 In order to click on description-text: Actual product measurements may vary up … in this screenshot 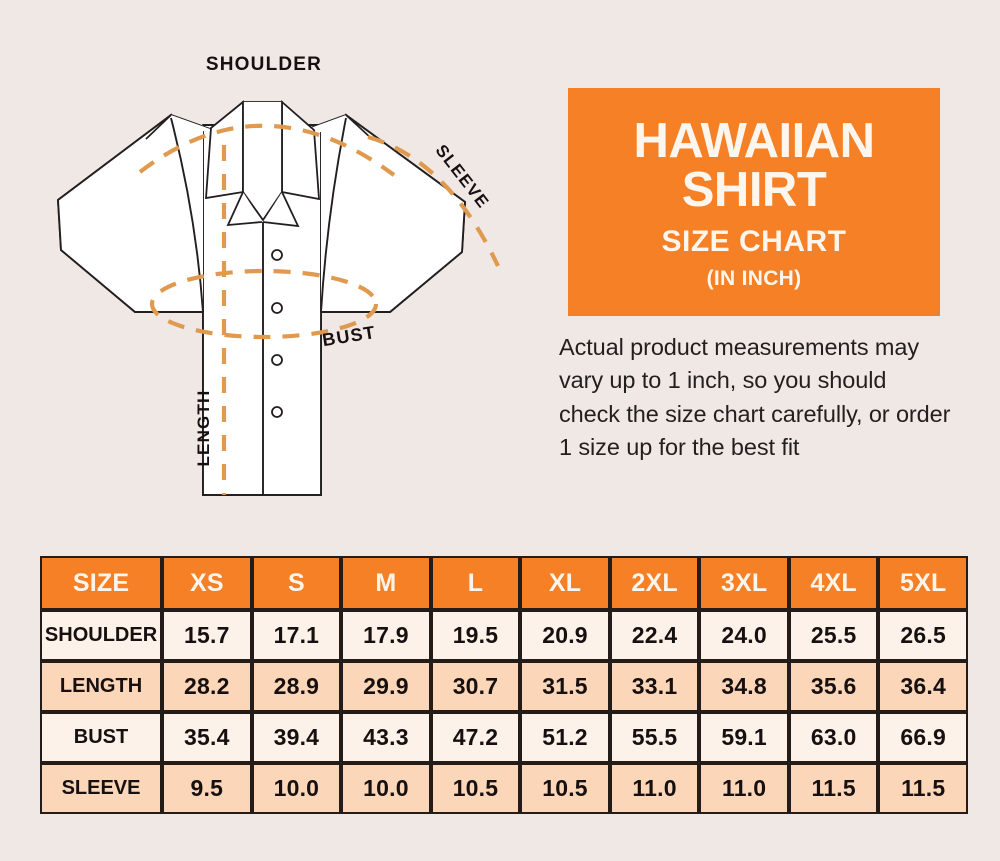, I will do `click(755, 397)`.